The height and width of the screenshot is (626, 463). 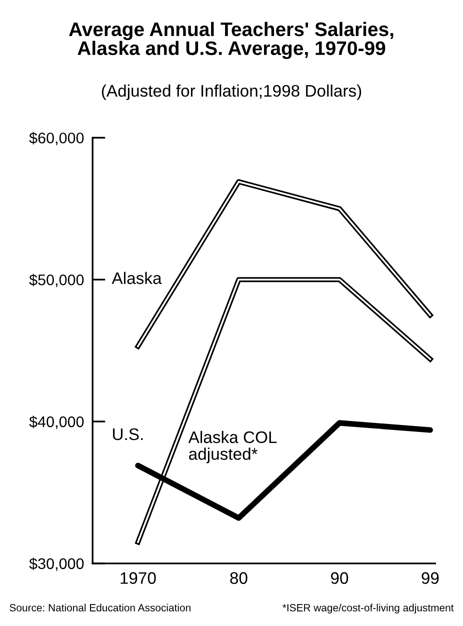 I want to click on series-label: Alaska COL adjusted*, so click(x=232, y=447).